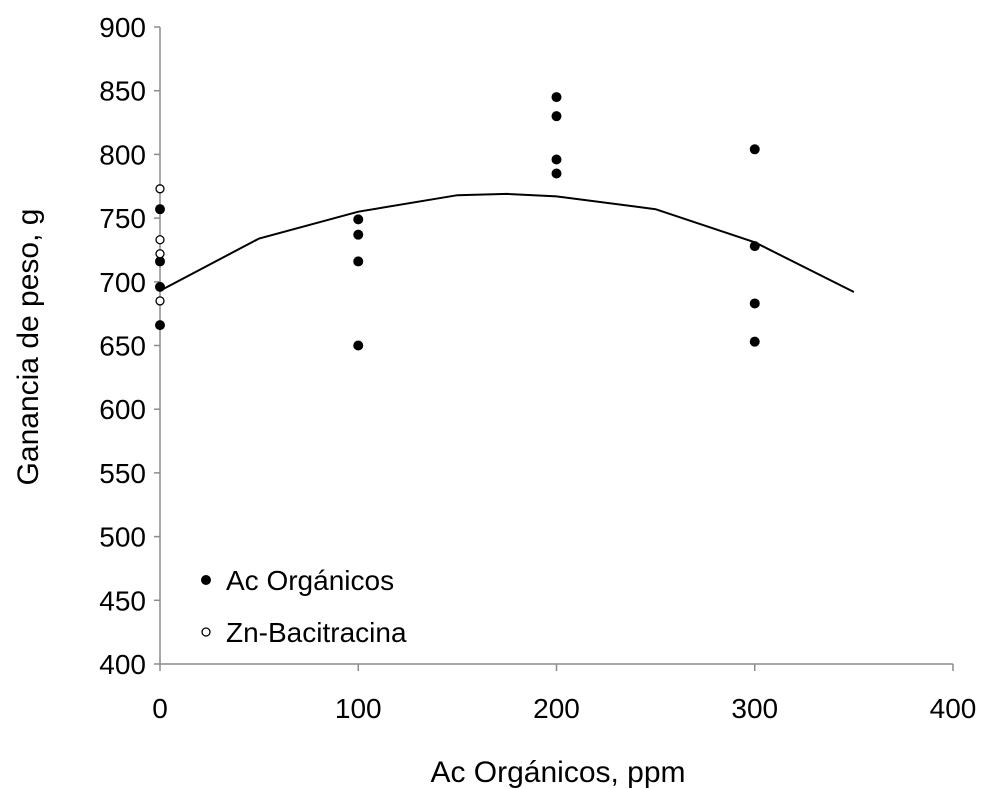  Describe the element at coordinates (754, 708) in the screenshot. I see `x-tick-label: 300` at that location.